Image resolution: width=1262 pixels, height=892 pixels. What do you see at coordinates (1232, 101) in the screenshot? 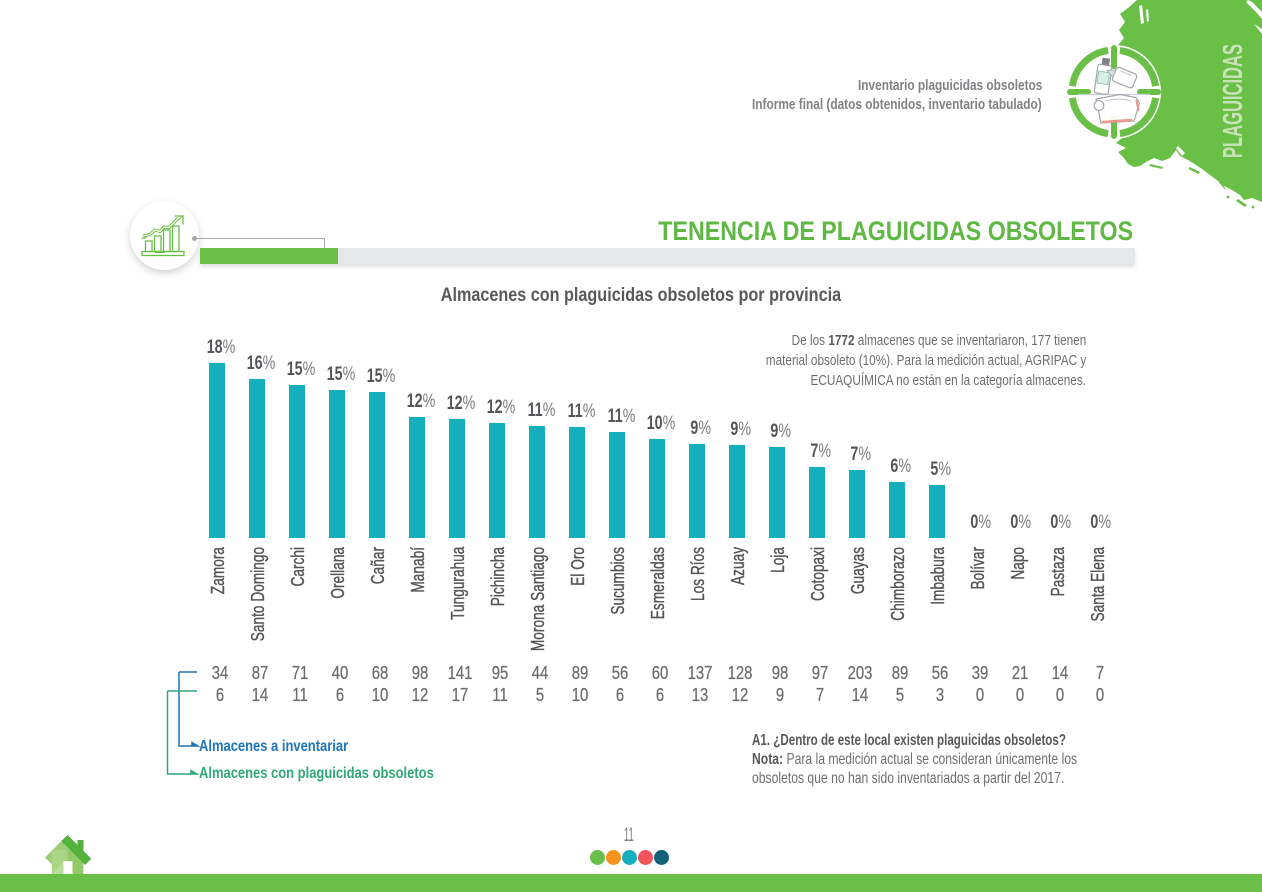
I see `svg-text: PLAGUICIDAS` at bounding box center [1232, 101].